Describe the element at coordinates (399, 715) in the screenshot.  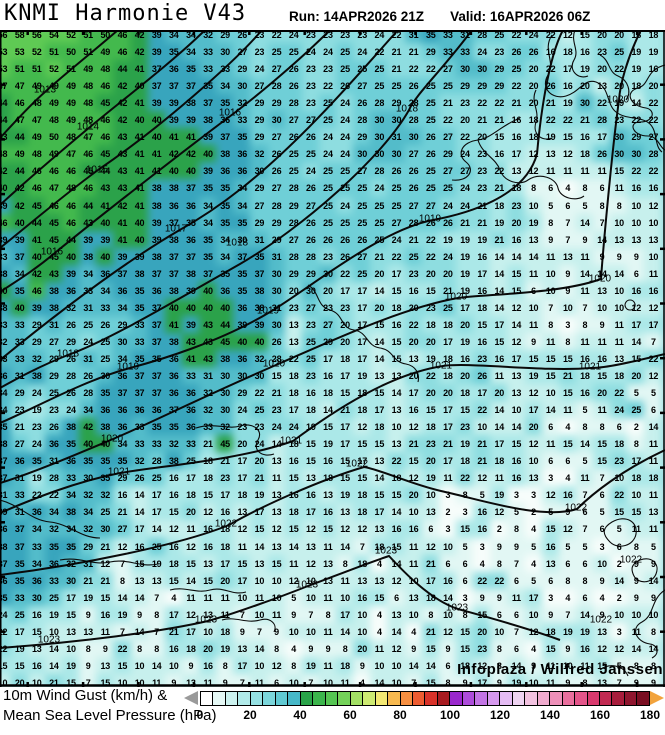
I see `colorbar-tick-label: 80` at that location.